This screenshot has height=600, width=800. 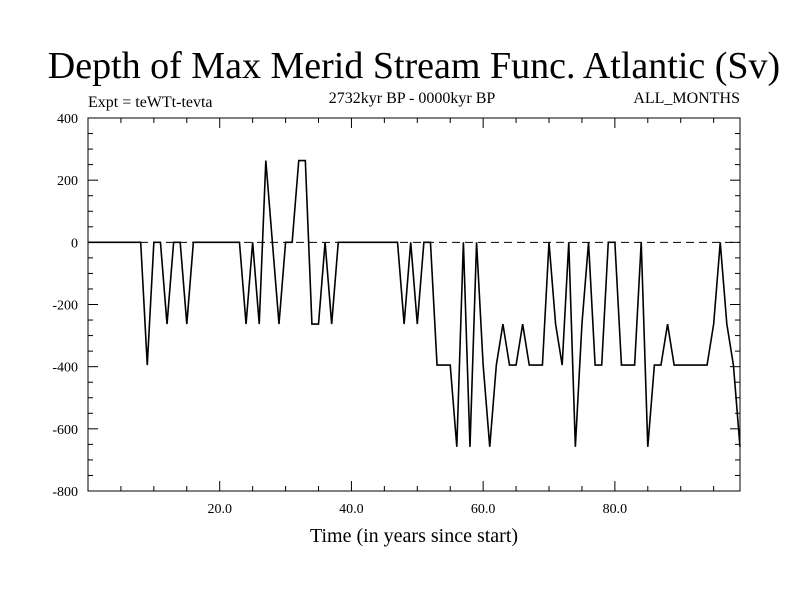 I want to click on y-tick-label: 200, so click(x=67, y=181).